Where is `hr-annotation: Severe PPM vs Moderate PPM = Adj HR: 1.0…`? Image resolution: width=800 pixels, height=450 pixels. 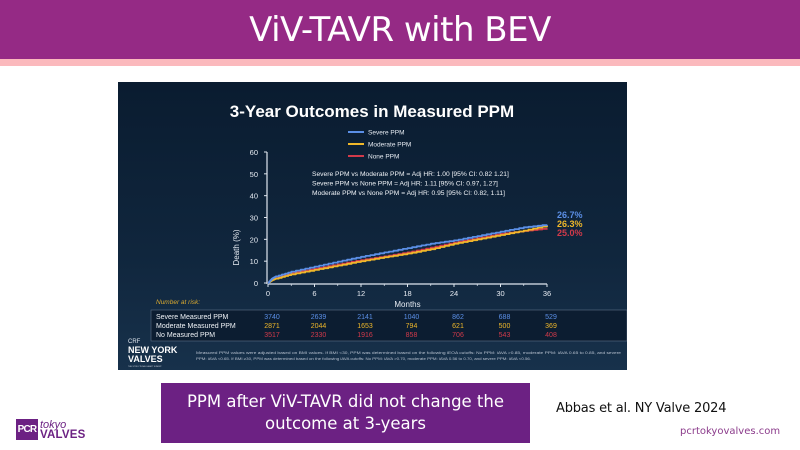
hr-annotation: Severe PPM vs Moderate PPM = Adj HR: 1.0… is located at coordinates (410, 174).